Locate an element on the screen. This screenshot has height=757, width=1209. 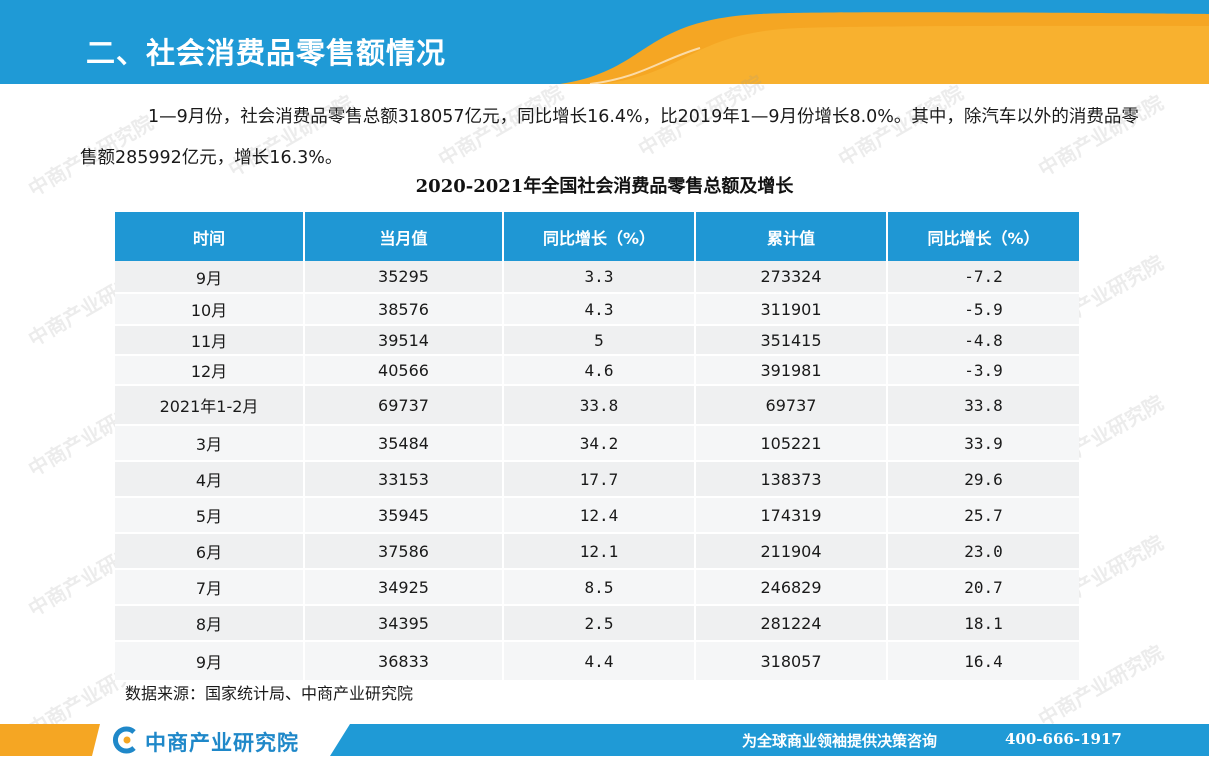
table-row: 7月 34925 8.5 246829 20.7 is located at coordinates (597, 587).